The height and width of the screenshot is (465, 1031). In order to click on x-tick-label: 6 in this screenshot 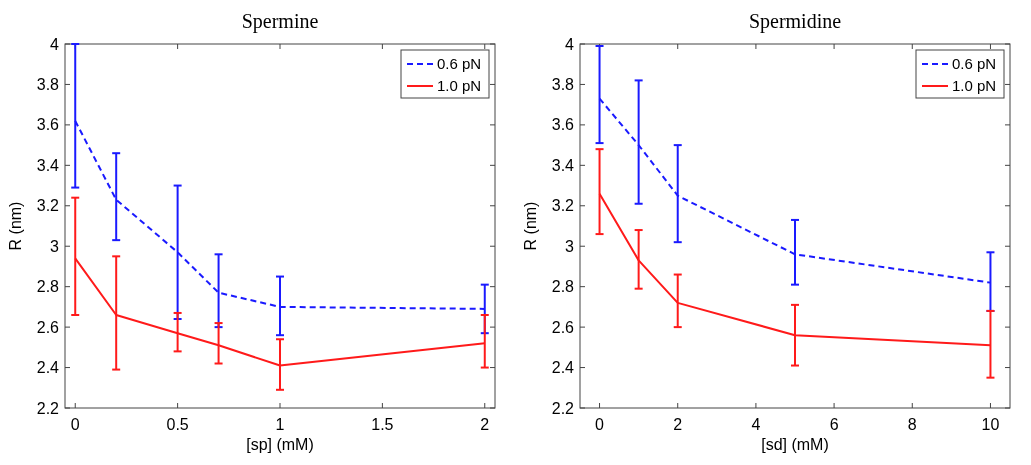, I will do `click(834, 424)`.